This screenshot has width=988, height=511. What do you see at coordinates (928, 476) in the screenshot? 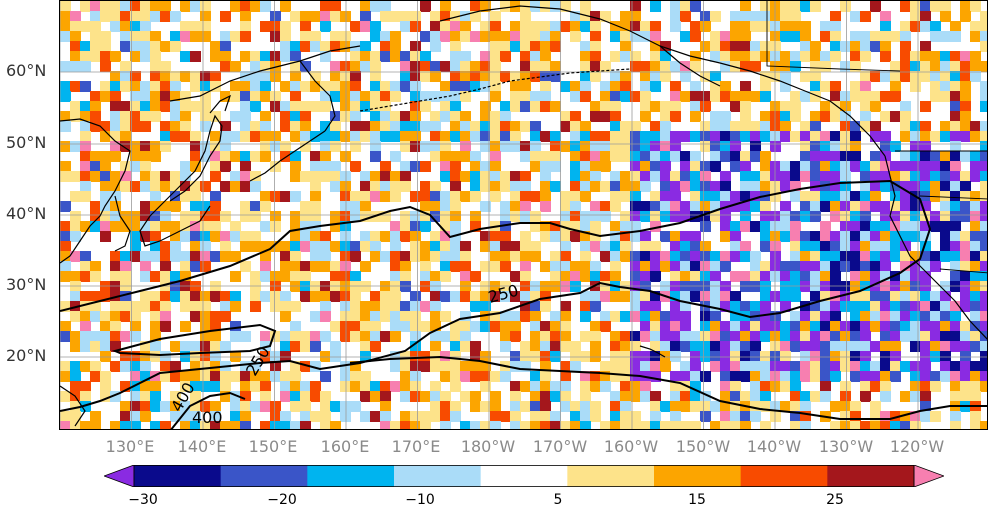
I see `colorbar-extend-high` at bounding box center [928, 476].